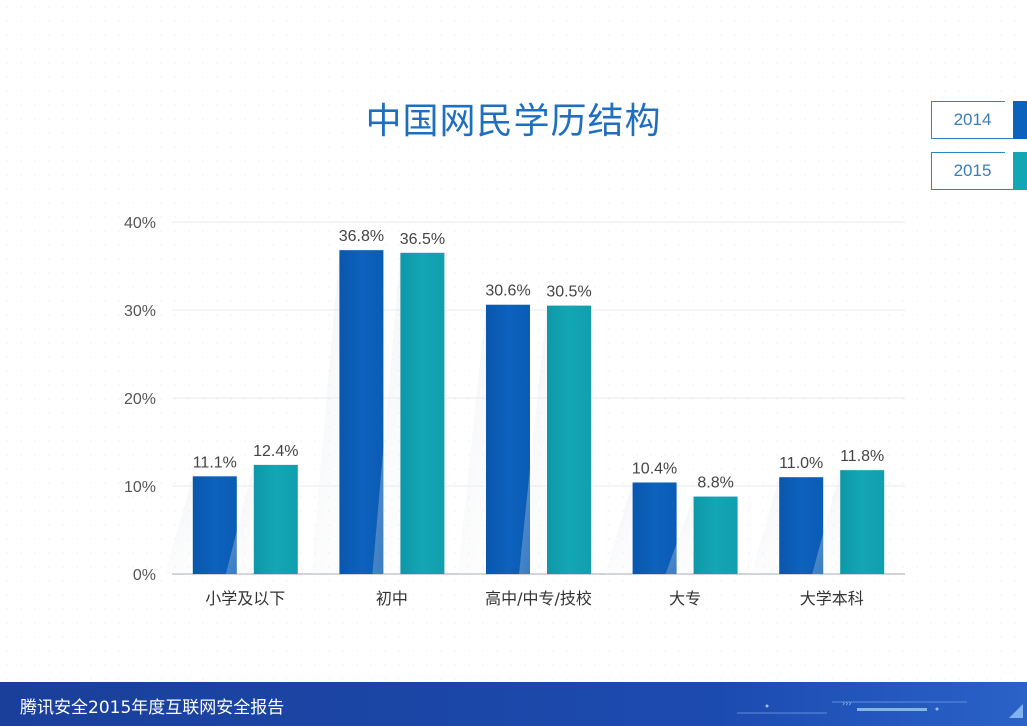  What do you see at coordinates (507, 291) in the screenshot?
I see `data-label-2014: 30.6%` at bounding box center [507, 291].